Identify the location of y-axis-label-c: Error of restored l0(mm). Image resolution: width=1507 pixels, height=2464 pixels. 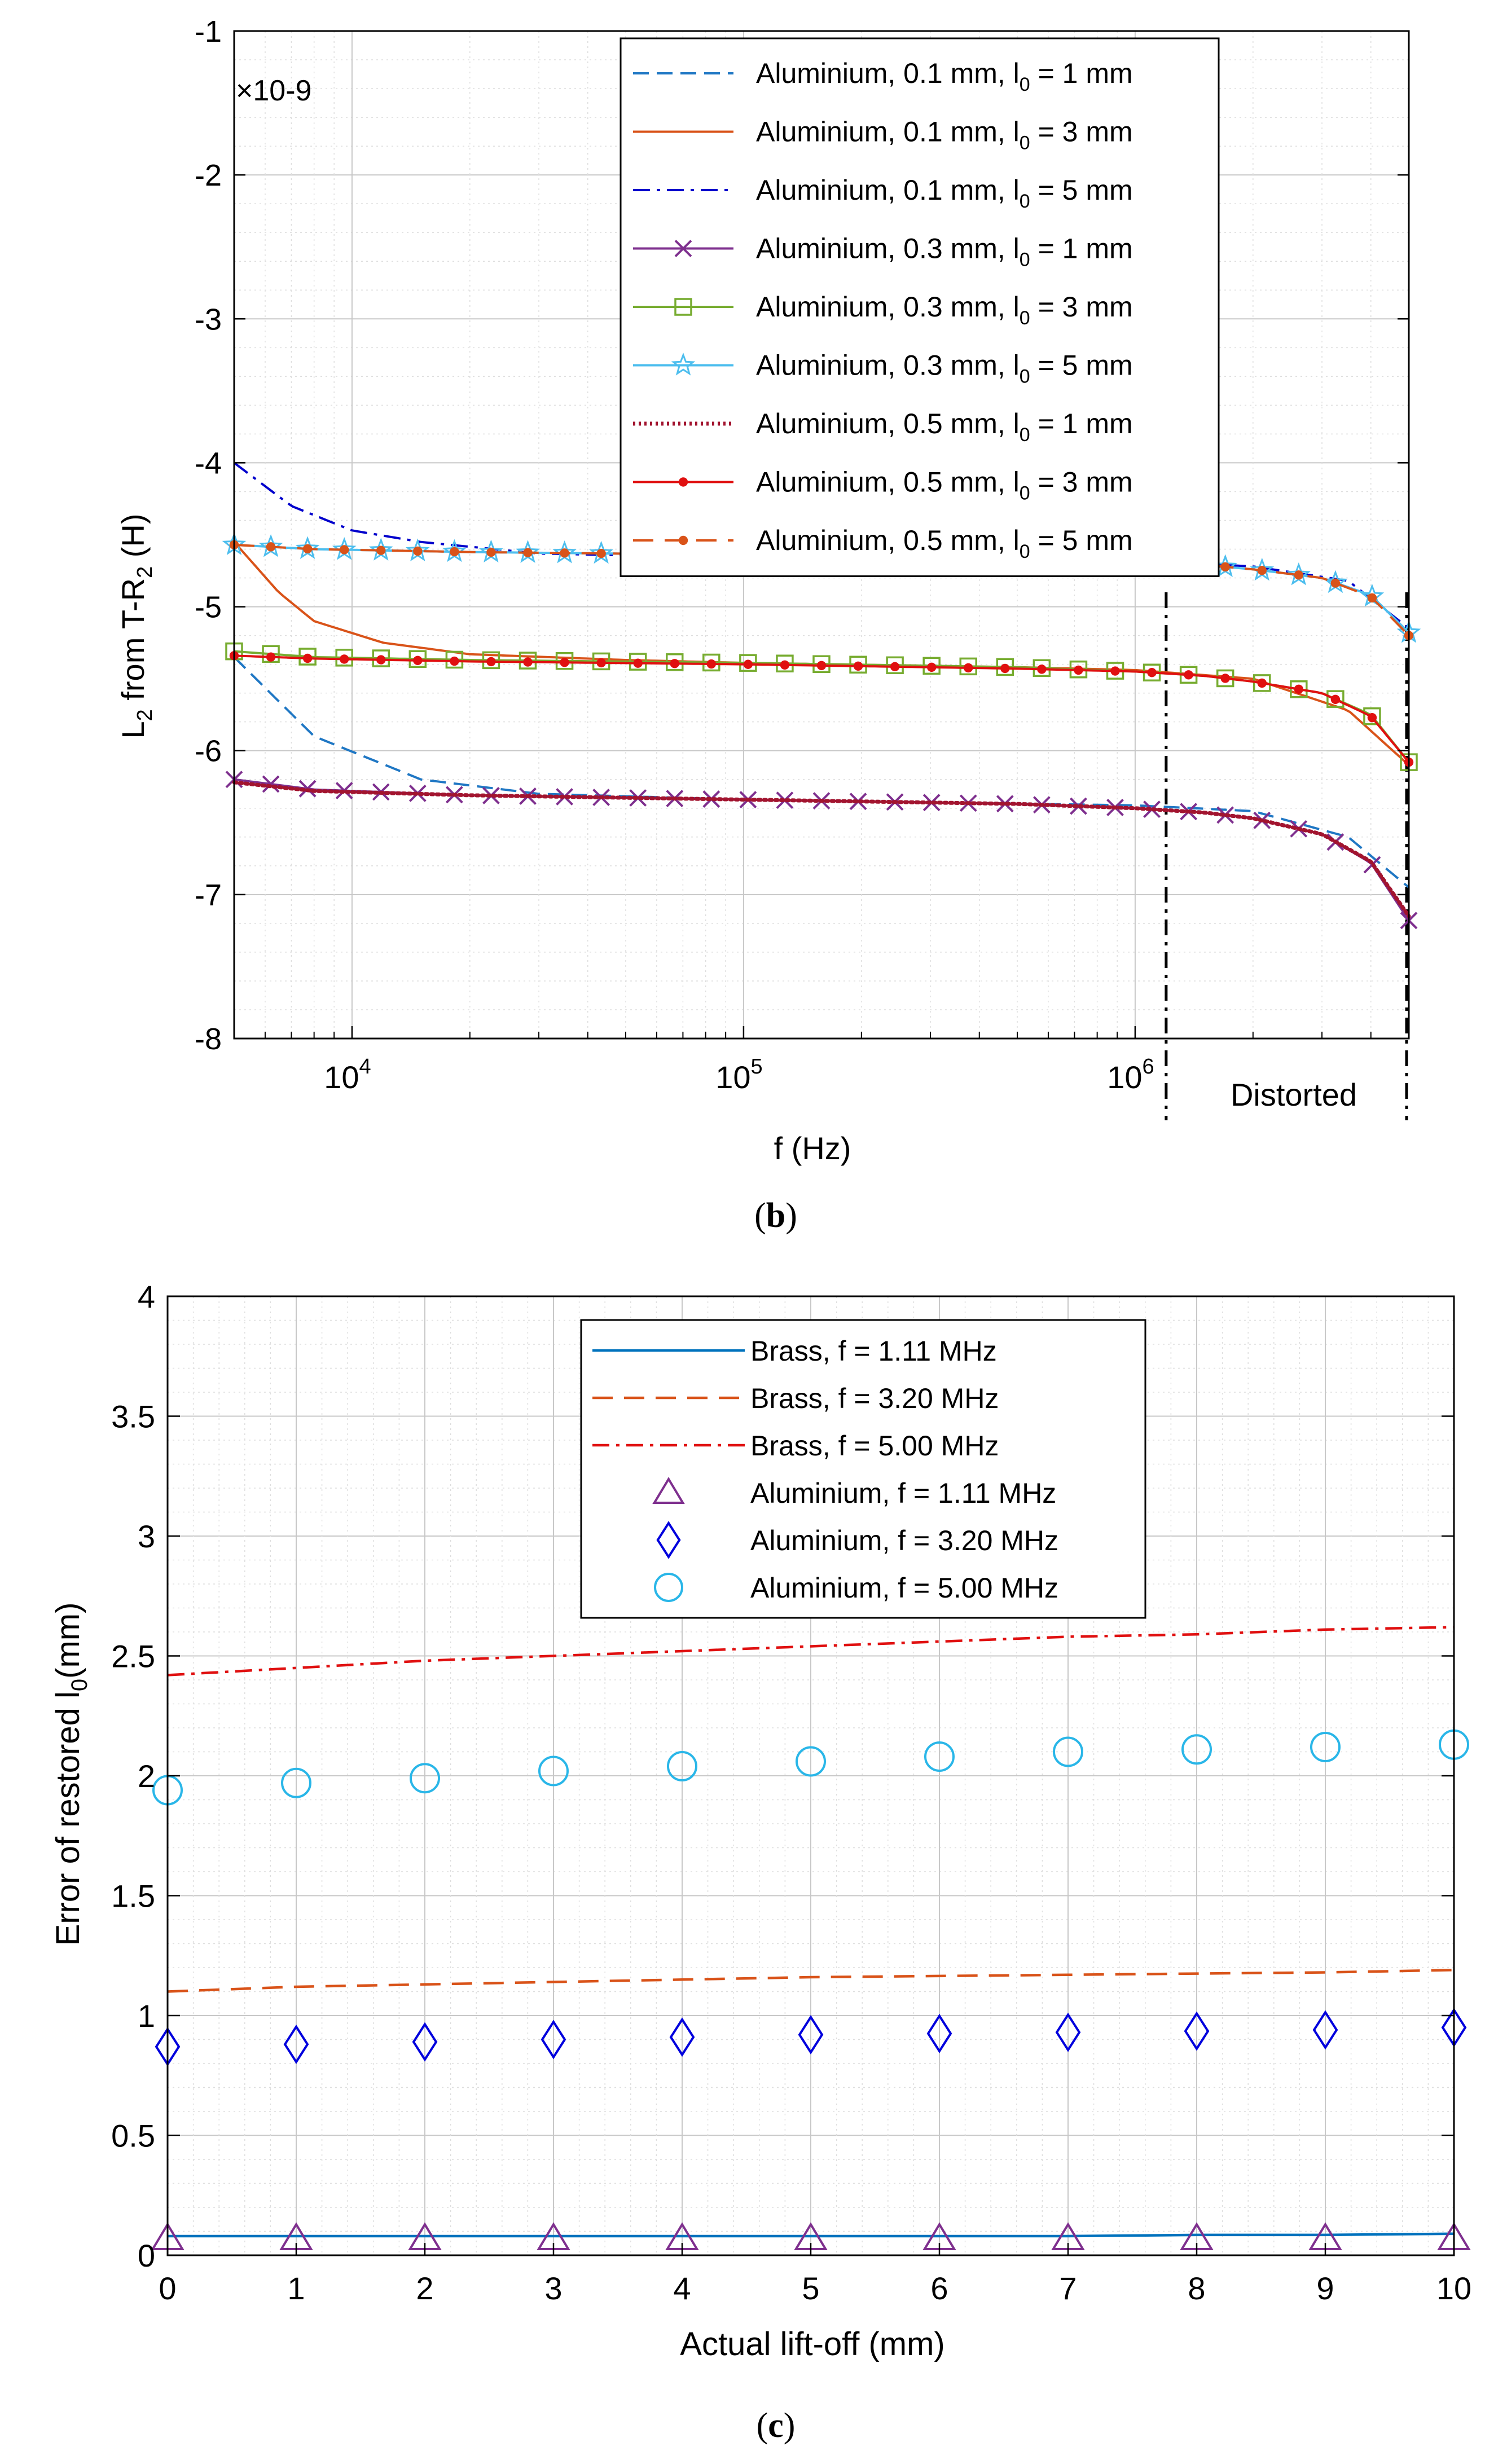
(71, 1774).